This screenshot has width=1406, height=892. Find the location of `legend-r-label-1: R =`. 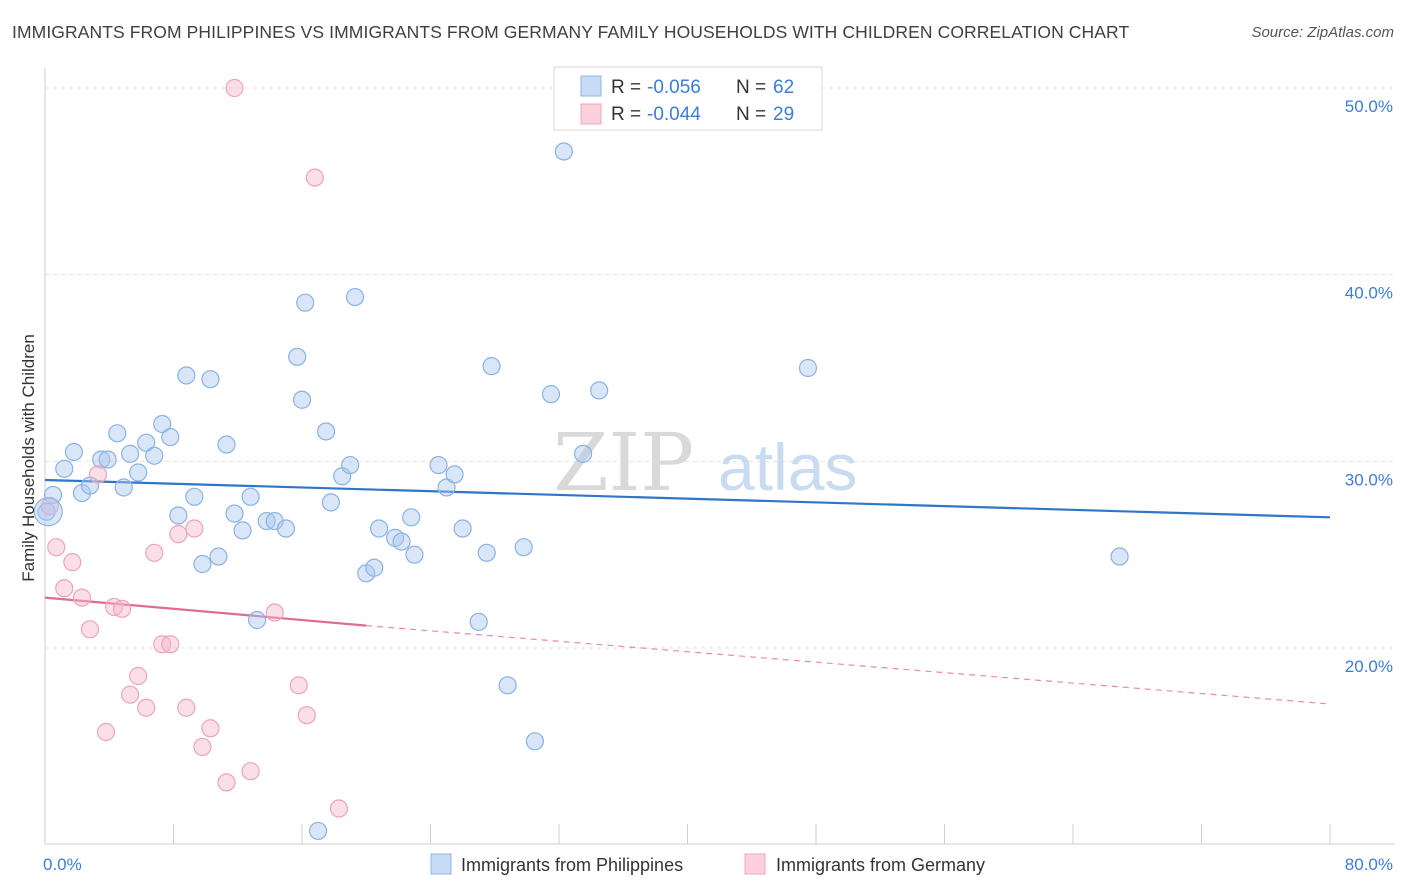

legend-r-label-1: R = is located at coordinates (626, 87).